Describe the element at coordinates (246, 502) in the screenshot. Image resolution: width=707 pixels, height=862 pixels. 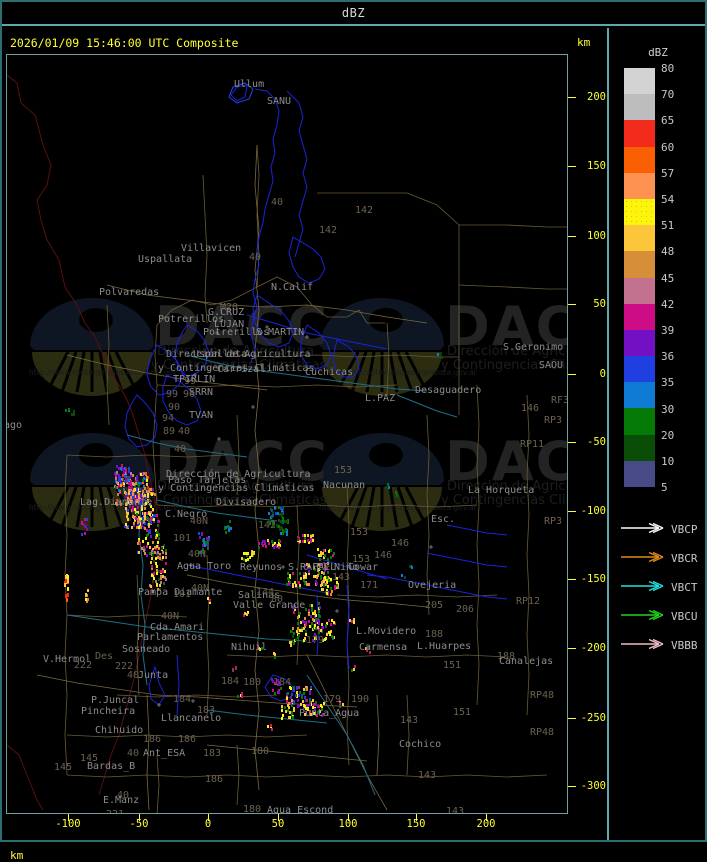
I see `map-place-label: Divisadero` at that location.